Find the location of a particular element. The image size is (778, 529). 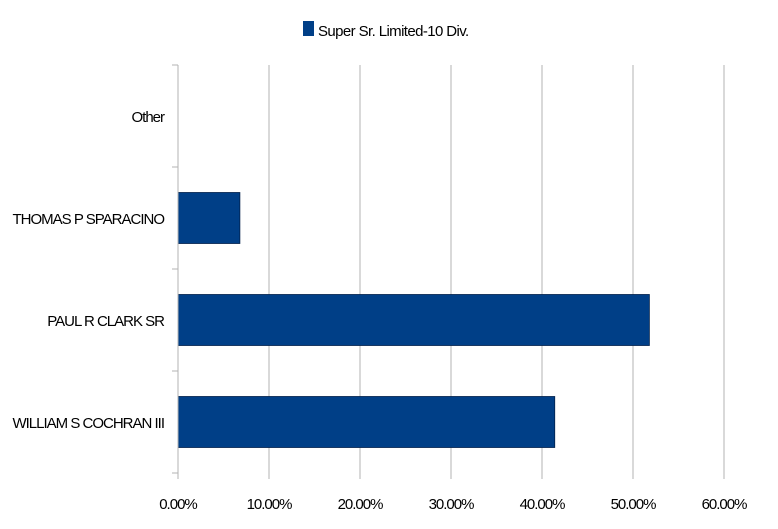

x-tick-label: 50.00% is located at coordinates (634, 504).